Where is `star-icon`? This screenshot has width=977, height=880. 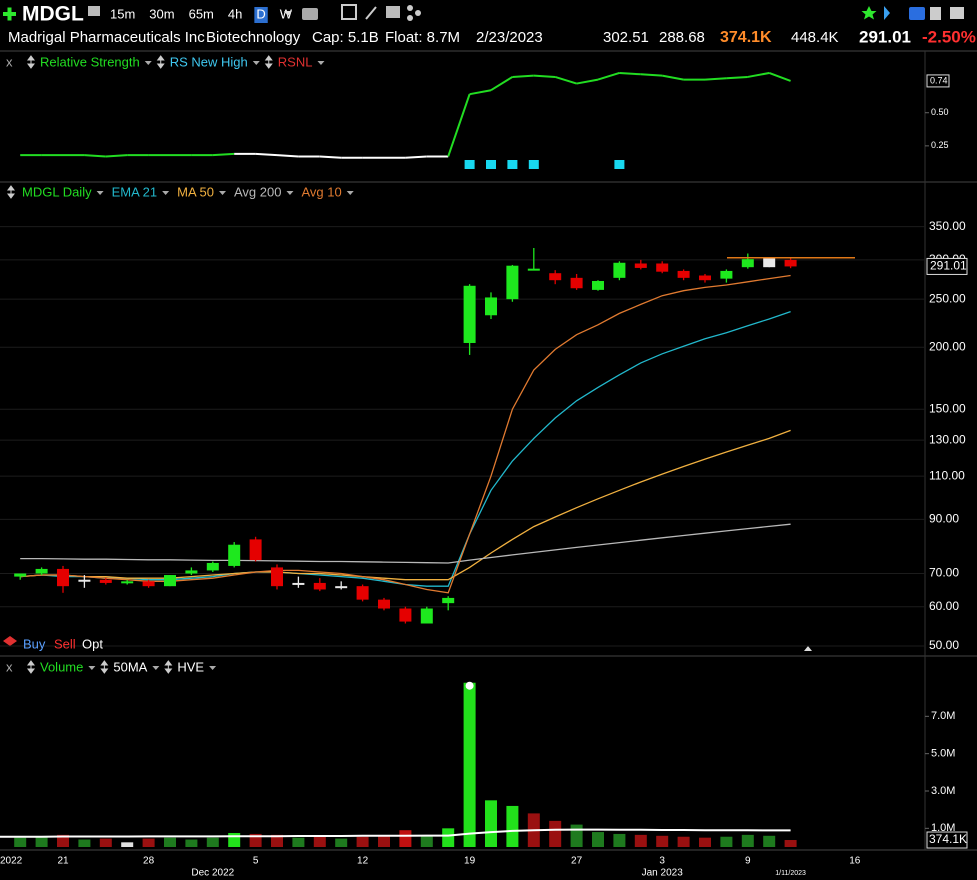 star-icon is located at coordinates (869, 13).